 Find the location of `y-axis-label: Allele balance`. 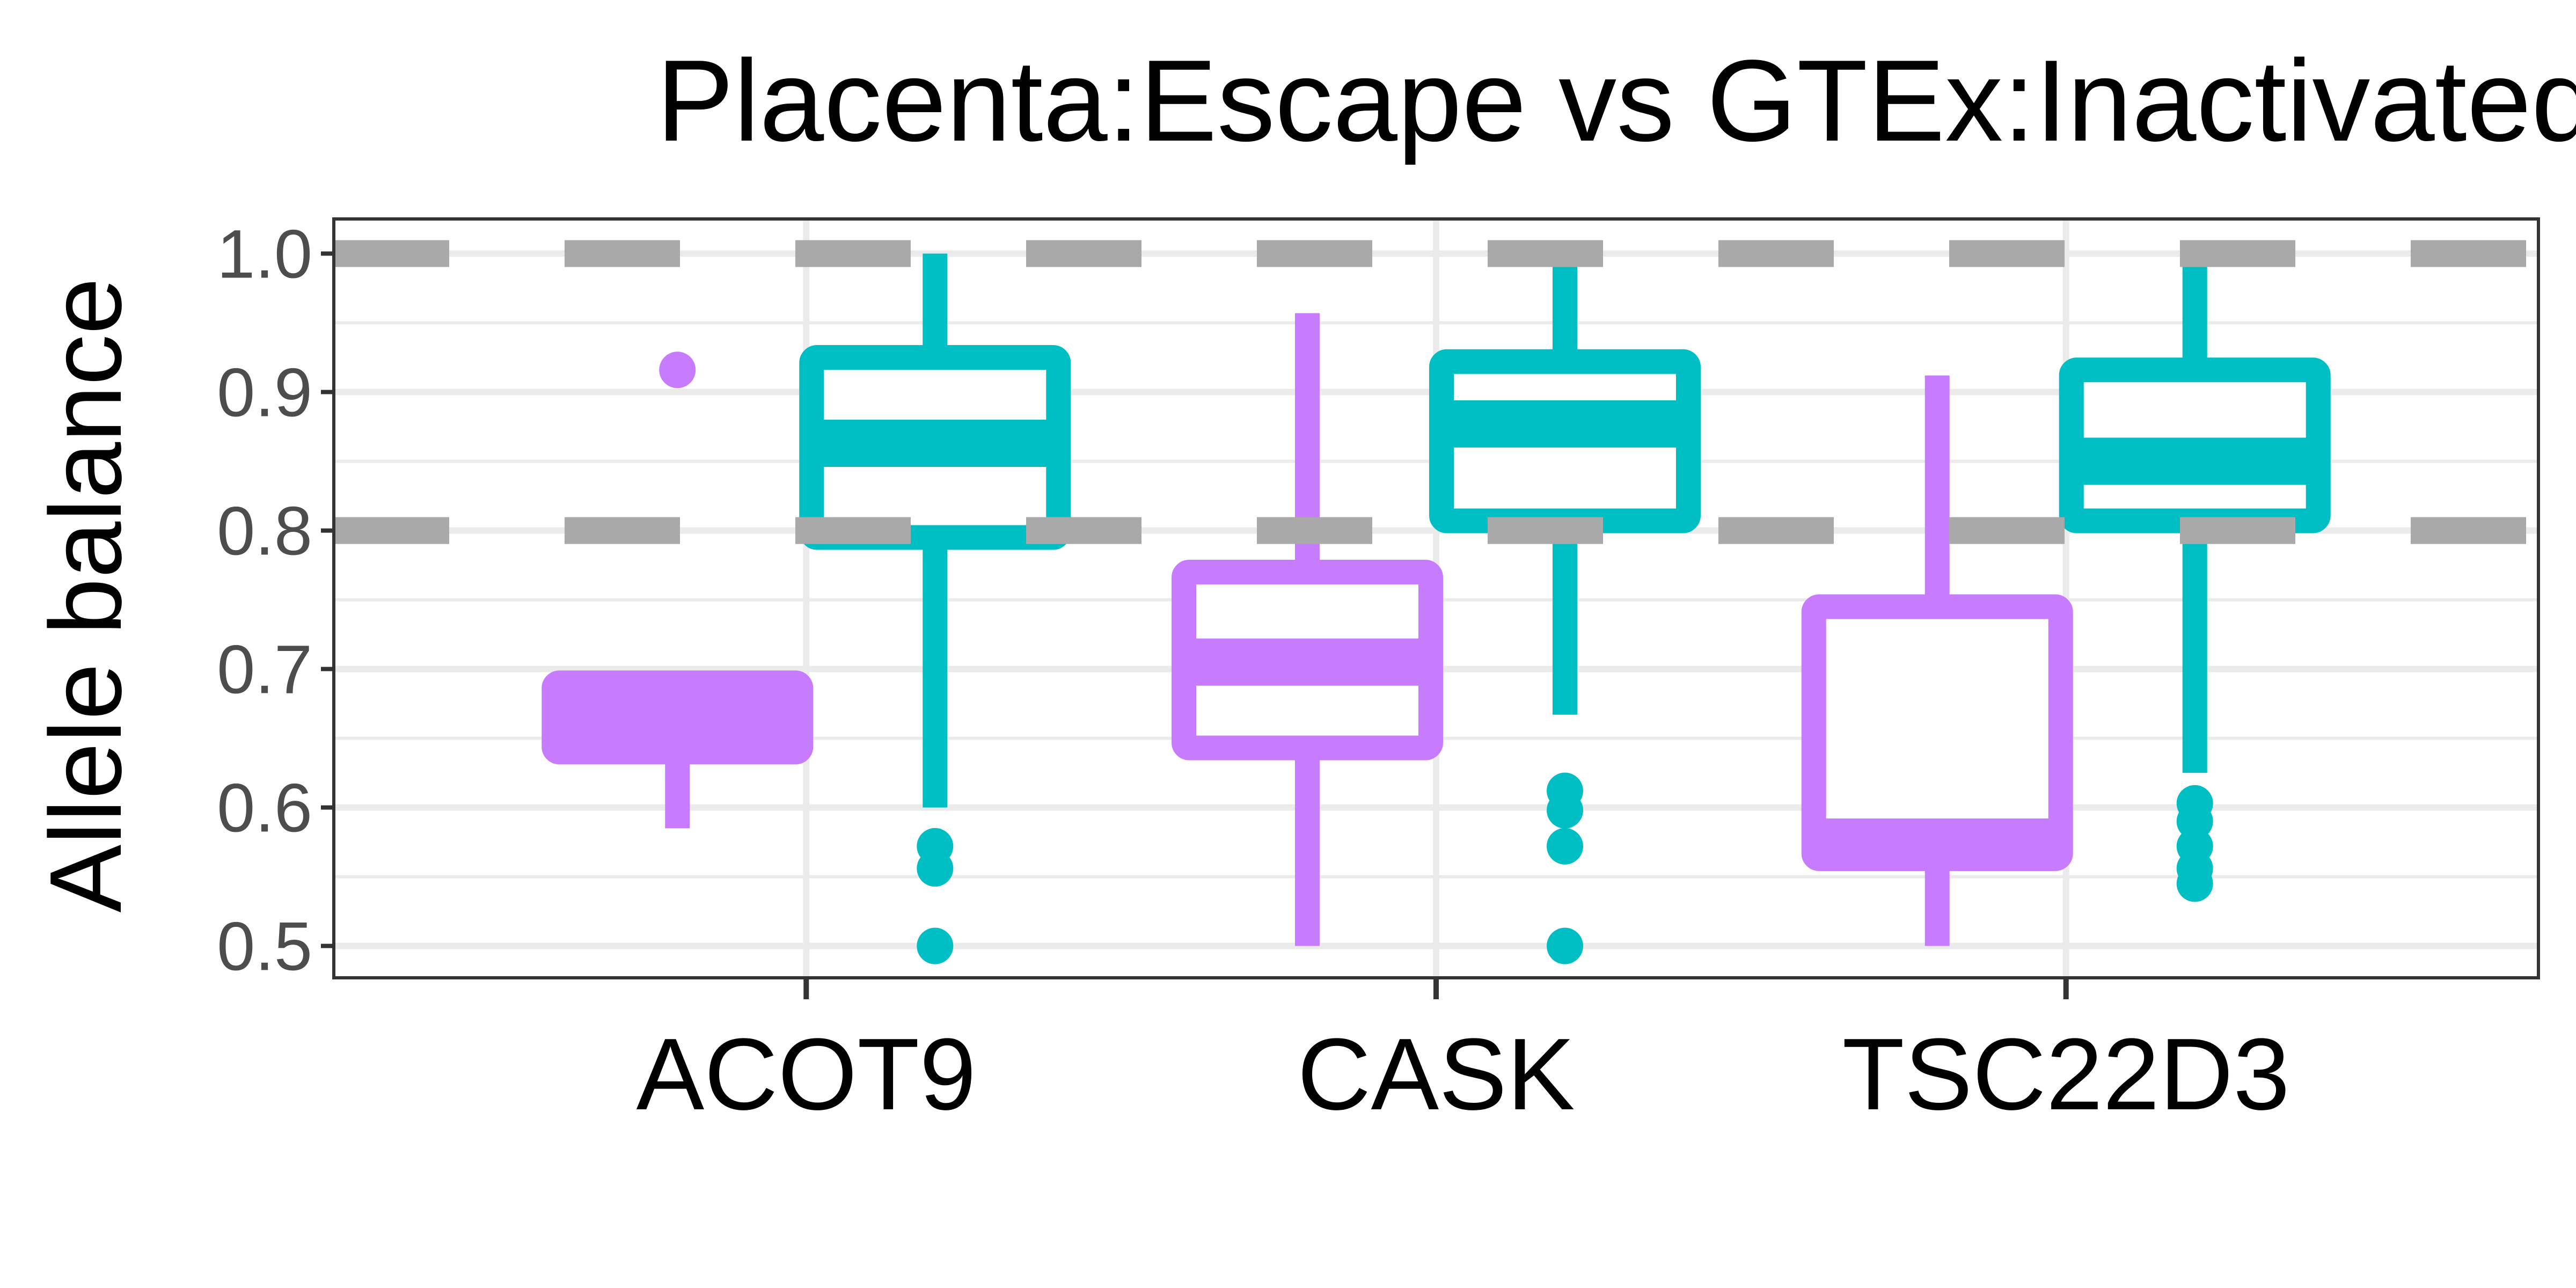

y-axis-label: Allele balance is located at coordinates (86, 594).